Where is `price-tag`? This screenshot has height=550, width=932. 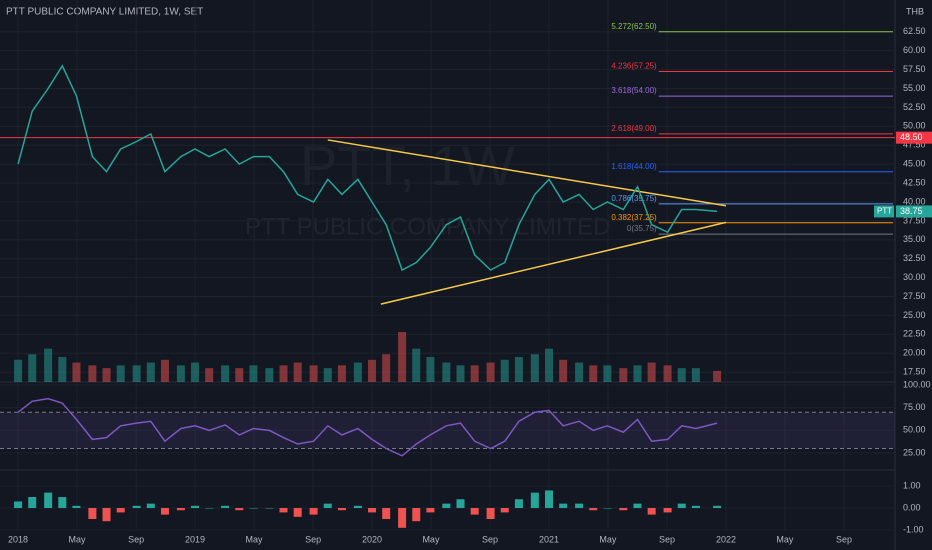
price-tag is located at coordinates (914, 211).